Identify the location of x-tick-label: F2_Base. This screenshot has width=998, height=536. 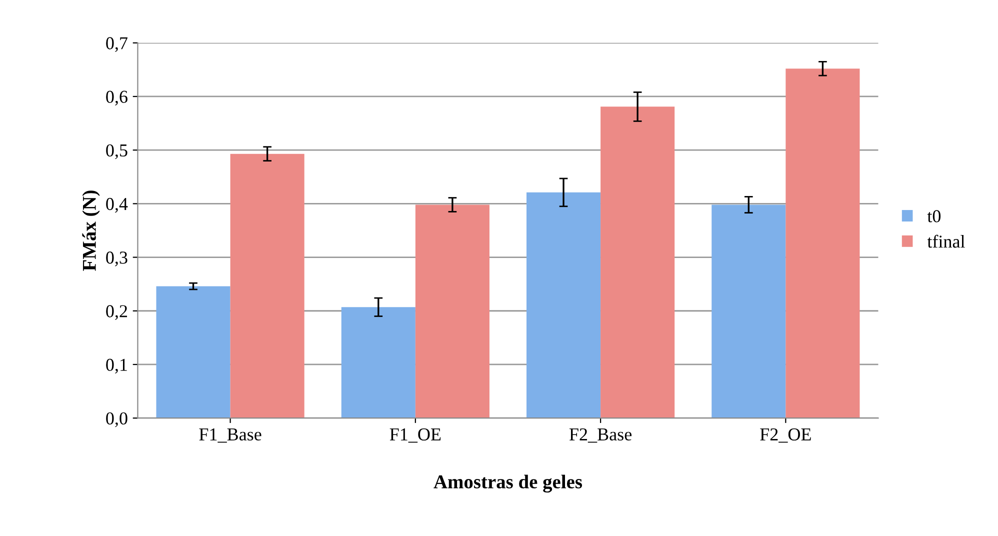
(600, 435).